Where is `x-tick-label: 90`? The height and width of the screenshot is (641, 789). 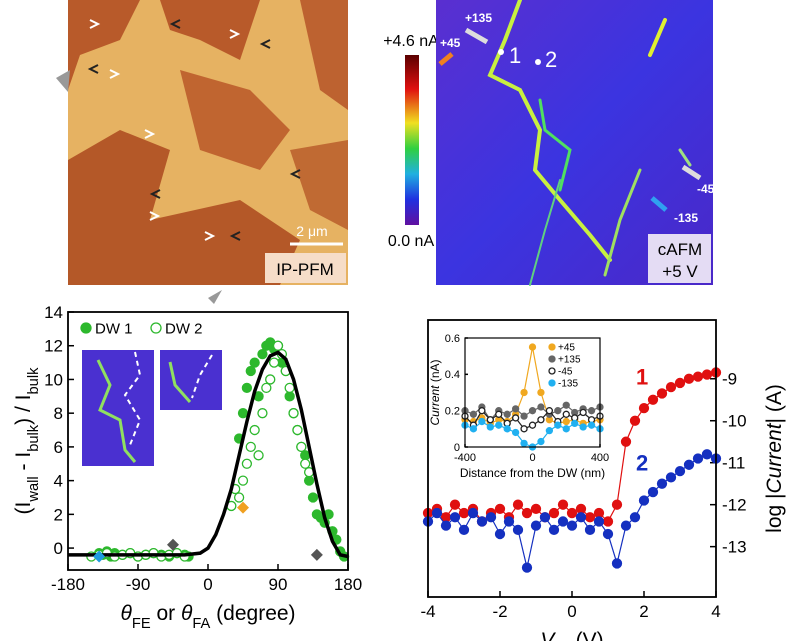 x-tick-label: 90 is located at coordinates (278, 584).